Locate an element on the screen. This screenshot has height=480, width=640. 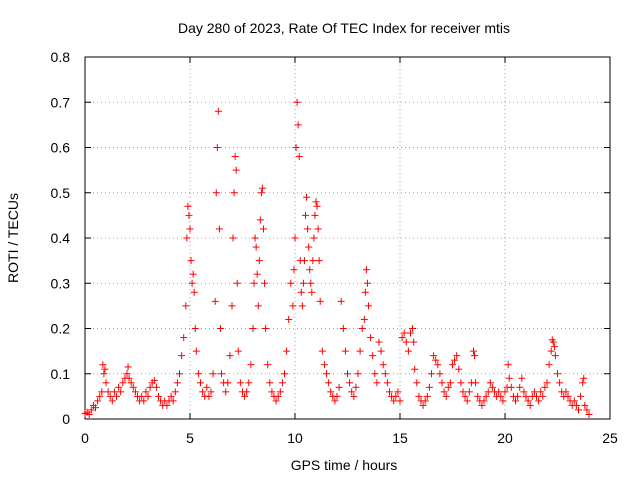
x-tick-label: 20 is located at coordinates (505, 438).